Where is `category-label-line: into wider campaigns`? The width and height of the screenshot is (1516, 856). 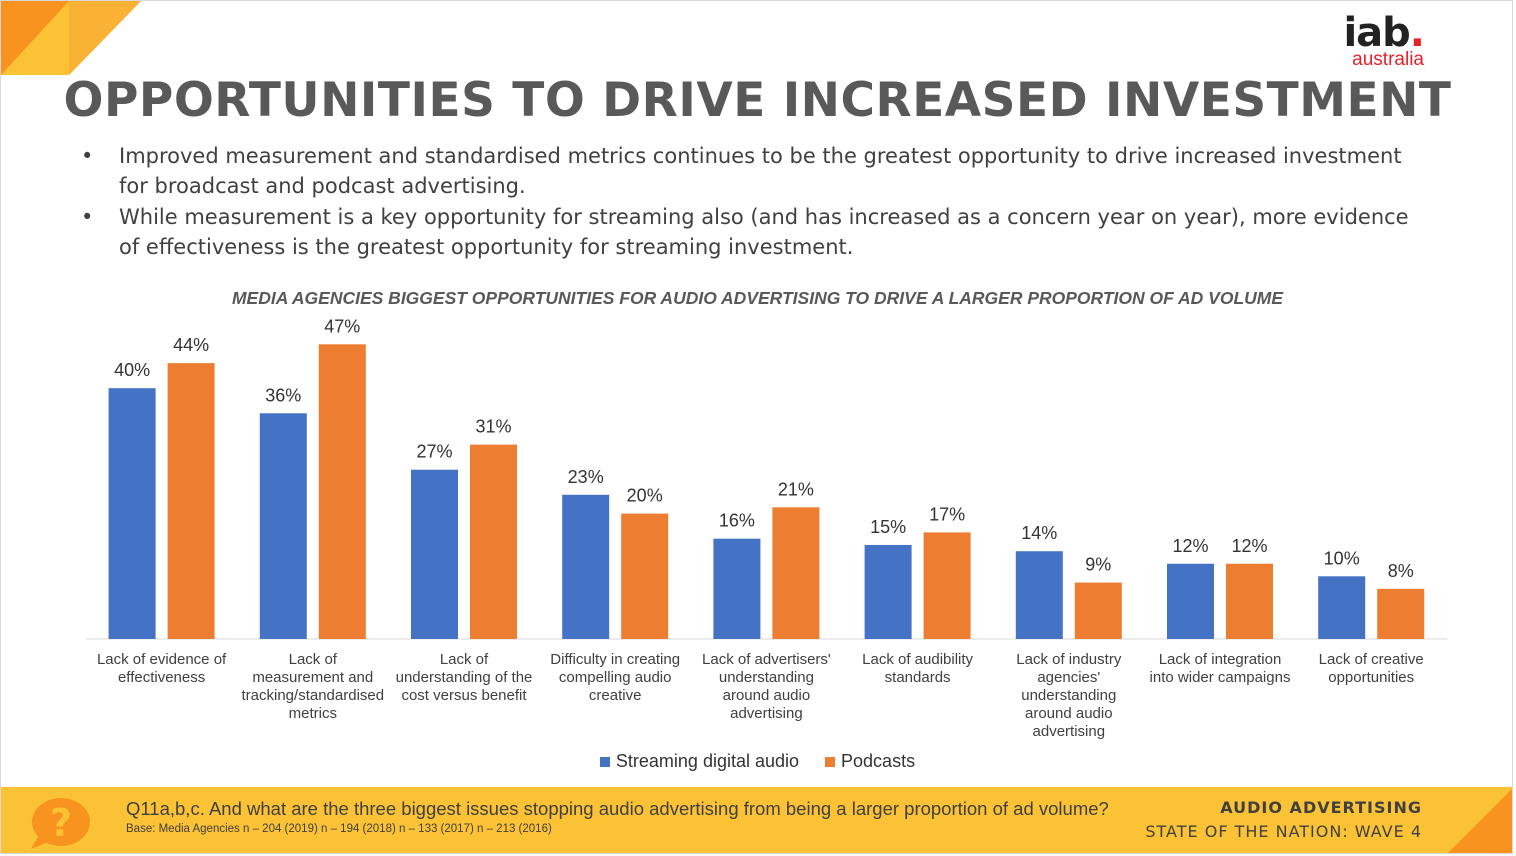 category-label-line: into wider campaigns is located at coordinates (1220, 677).